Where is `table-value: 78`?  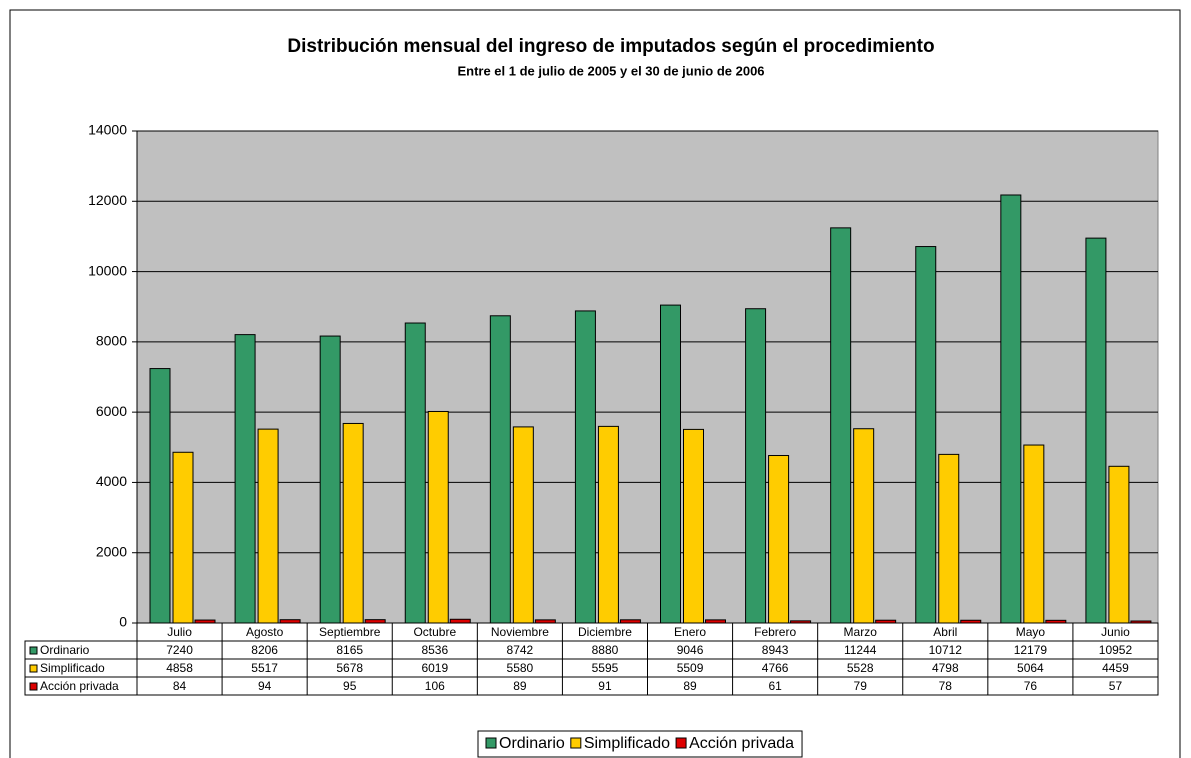
table-value: 78 is located at coordinates (946, 686).